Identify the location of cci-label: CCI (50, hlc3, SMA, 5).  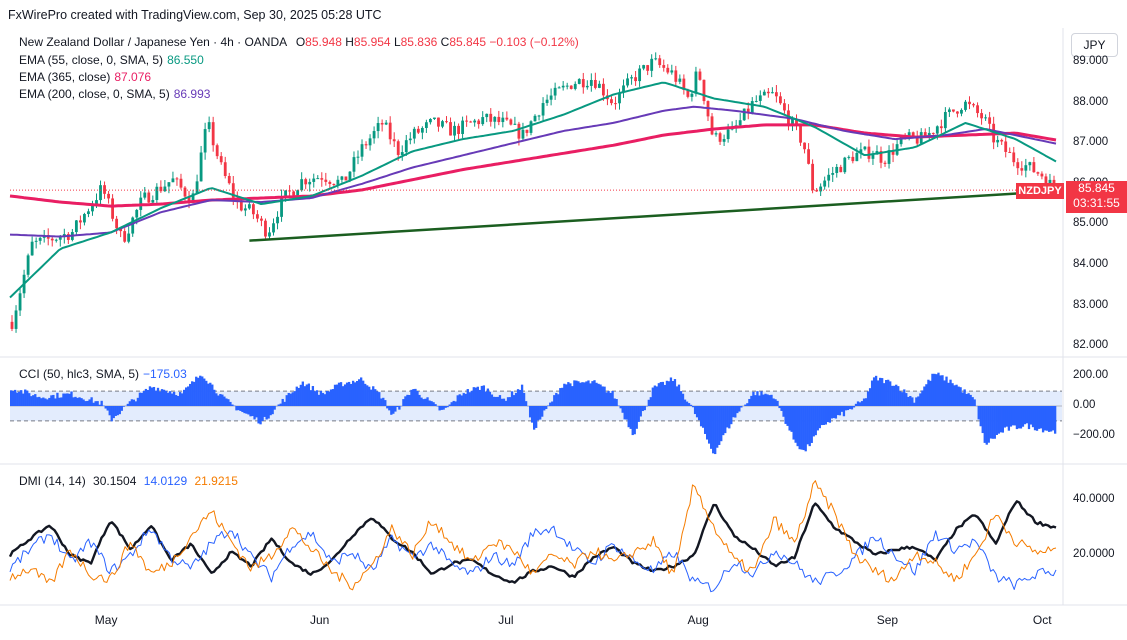
(79, 374).